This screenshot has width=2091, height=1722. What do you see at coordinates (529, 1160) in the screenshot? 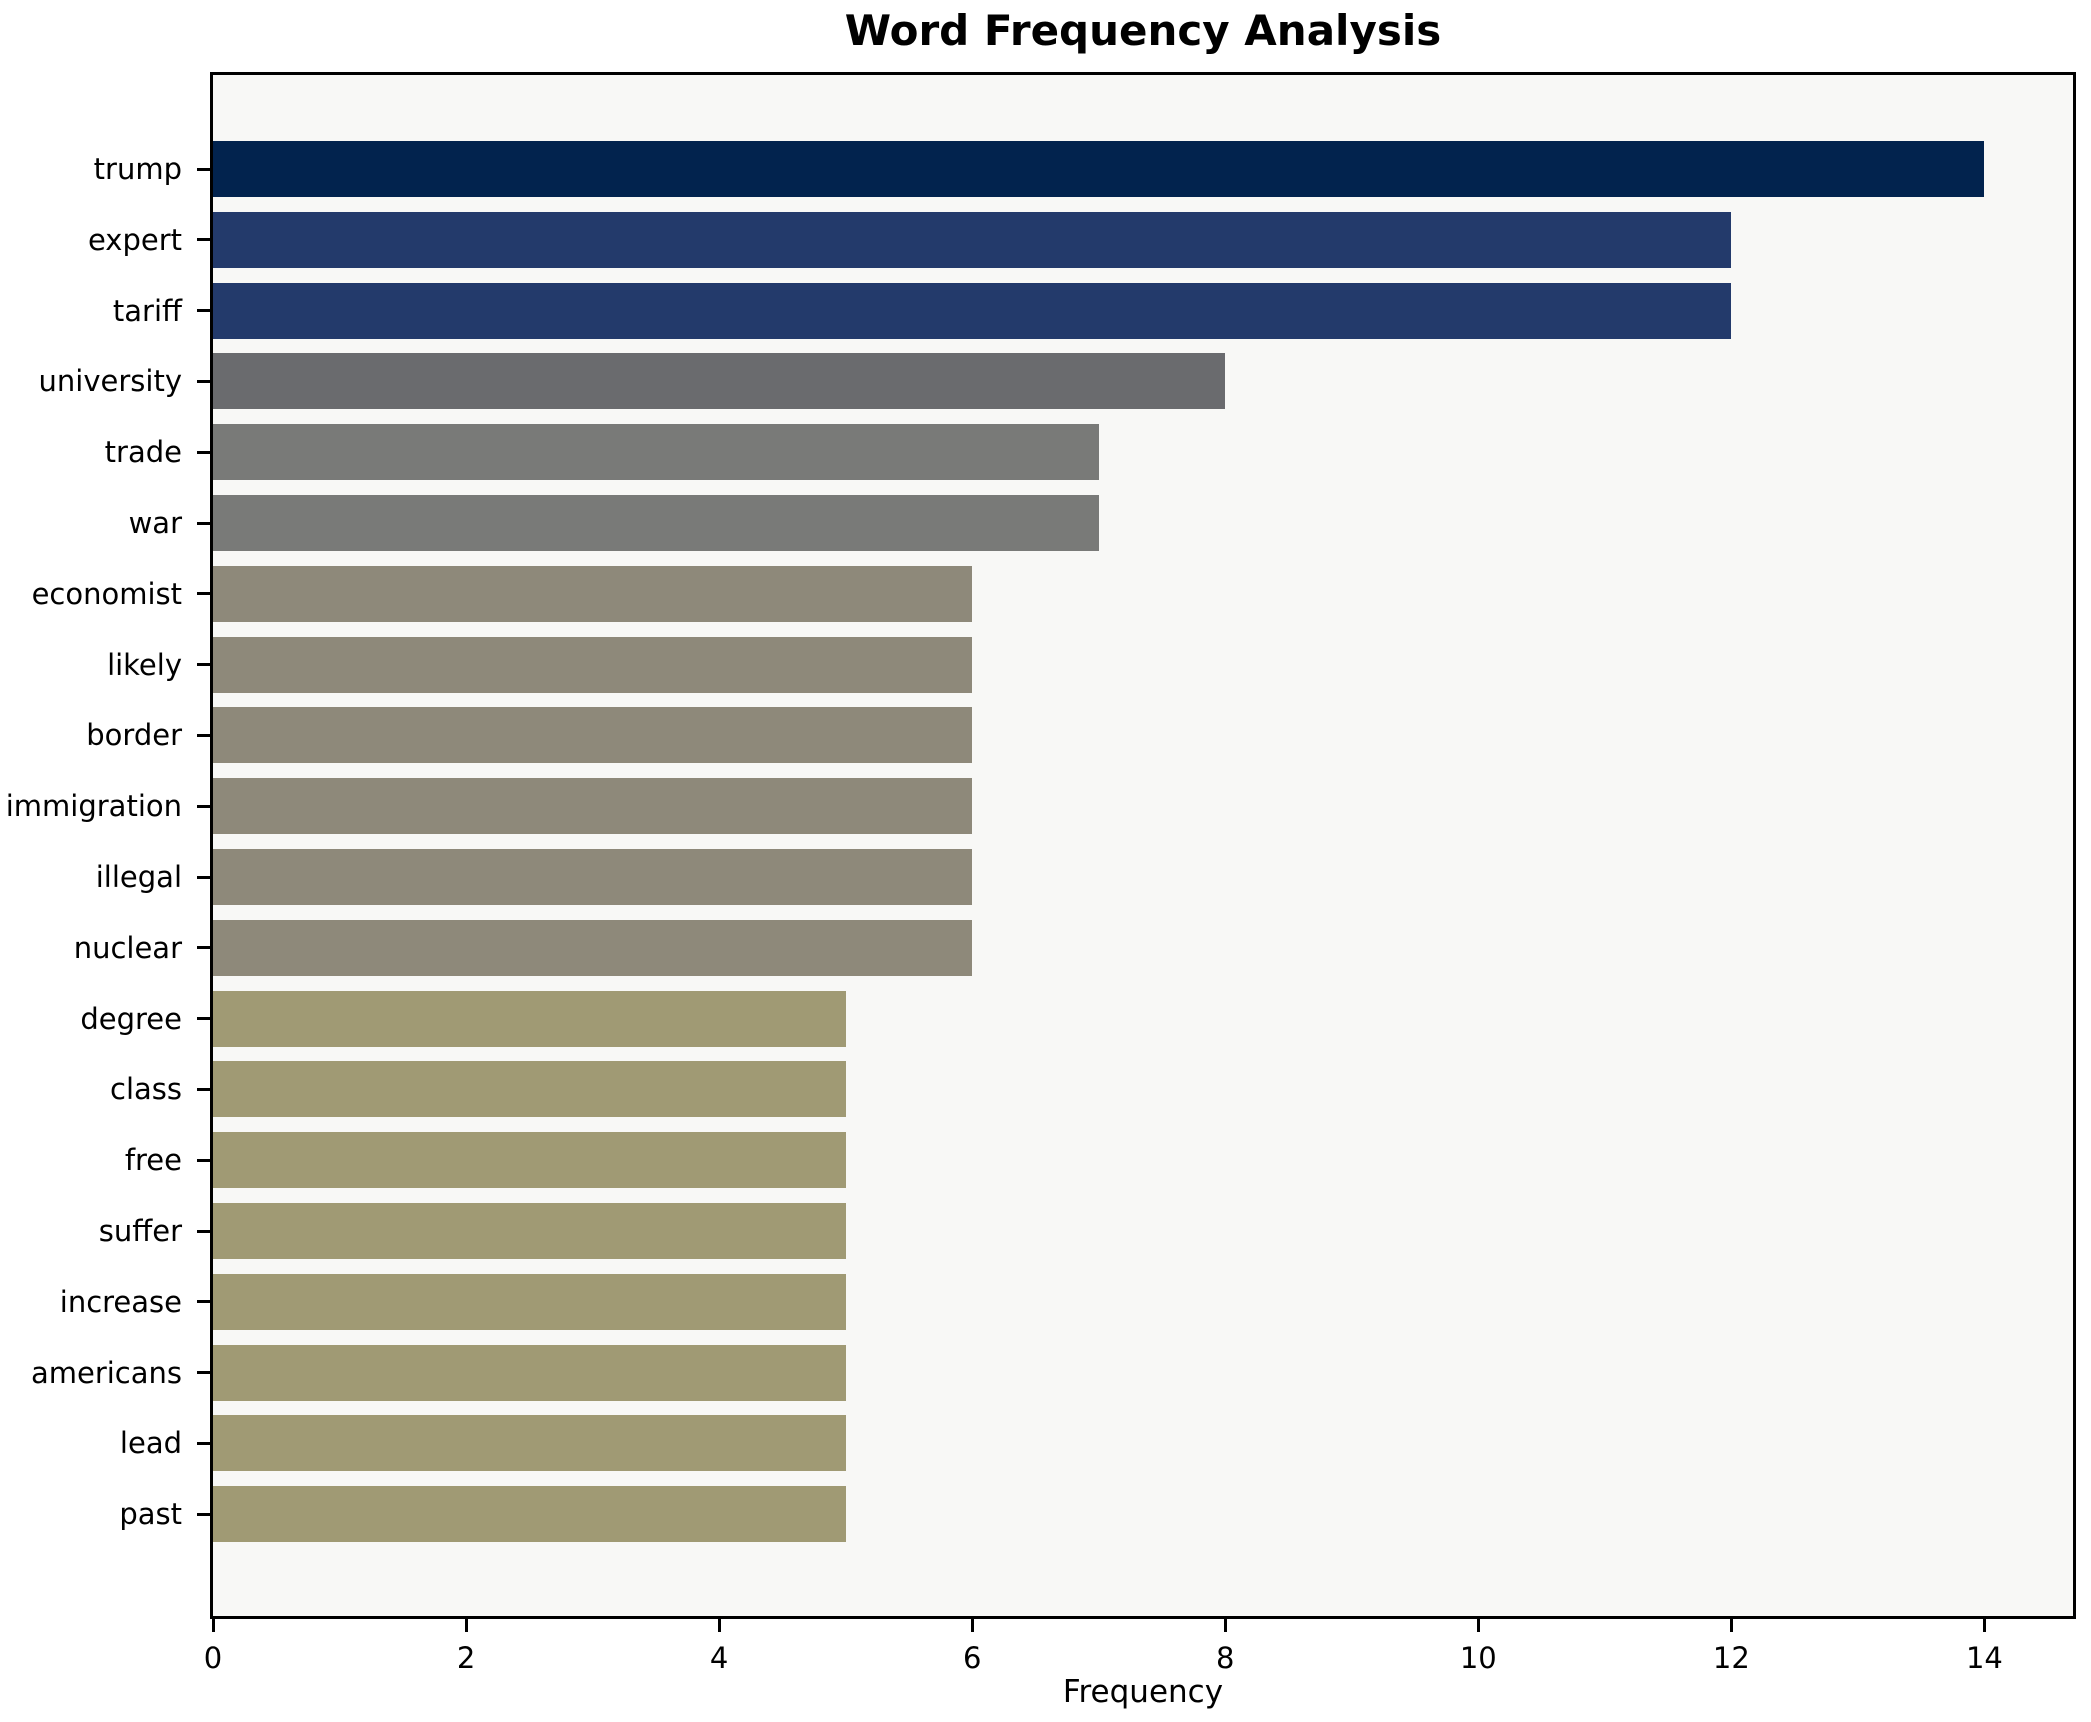
I see `bar-free` at bounding box center [529, 1160].